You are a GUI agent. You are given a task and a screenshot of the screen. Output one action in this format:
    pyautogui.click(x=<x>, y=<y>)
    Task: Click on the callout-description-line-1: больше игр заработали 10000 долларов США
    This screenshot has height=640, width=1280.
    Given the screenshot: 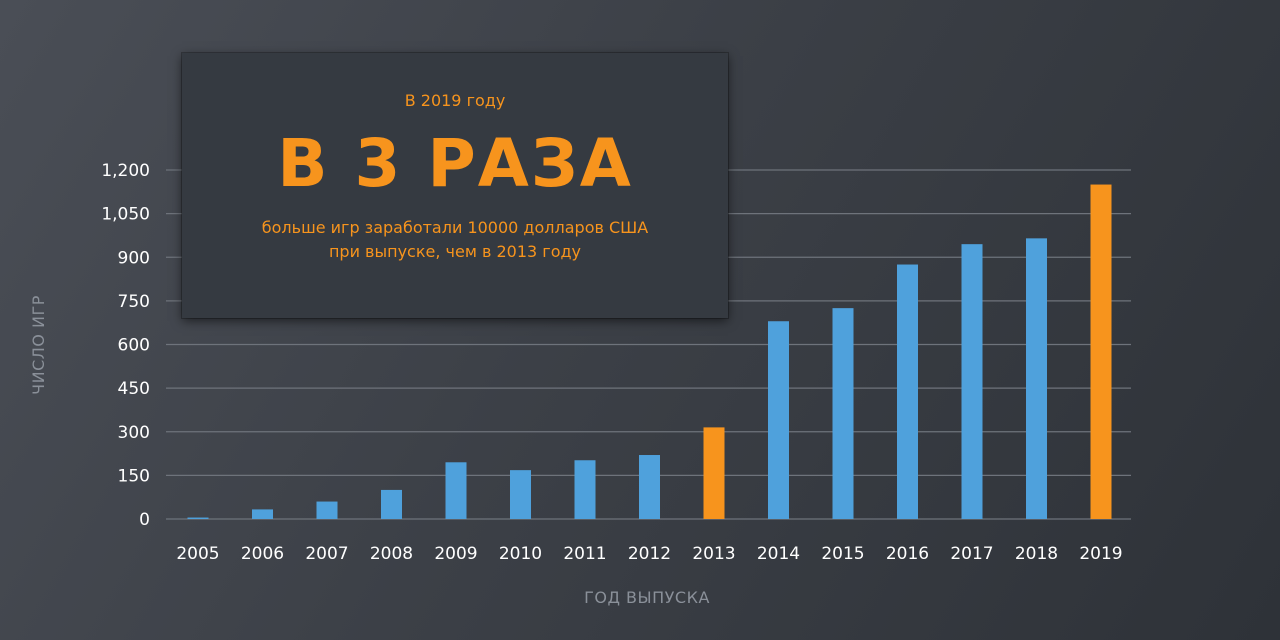 What is the action you would take?
    pyautogui.click(x=455, y=227)
    